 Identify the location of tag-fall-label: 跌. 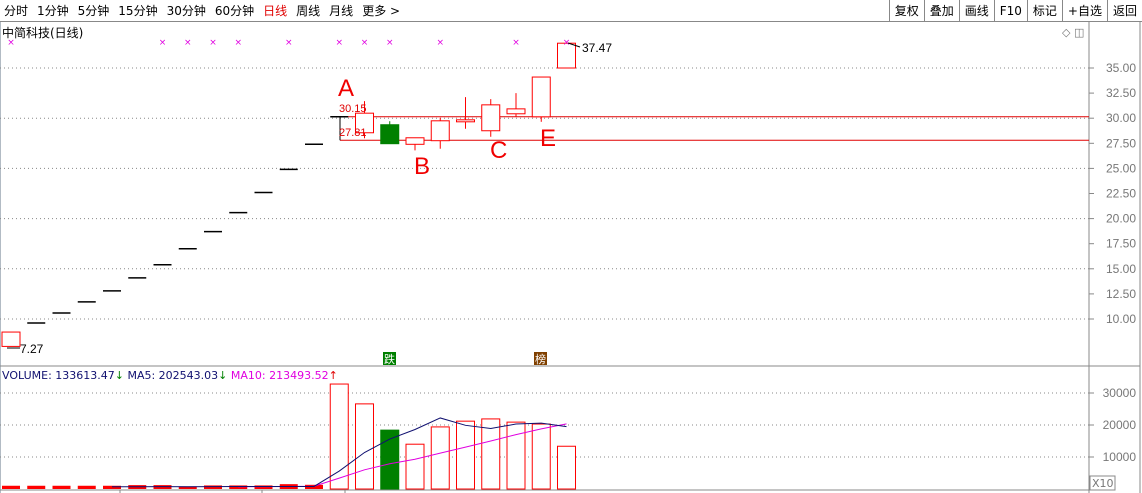
(389, 359).